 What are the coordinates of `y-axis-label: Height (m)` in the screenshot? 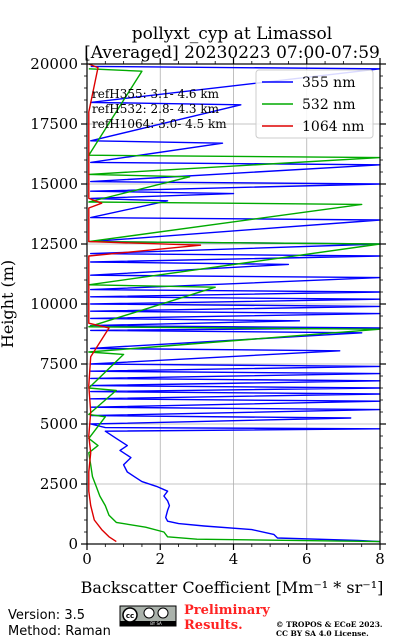 It's located at (8, 304).